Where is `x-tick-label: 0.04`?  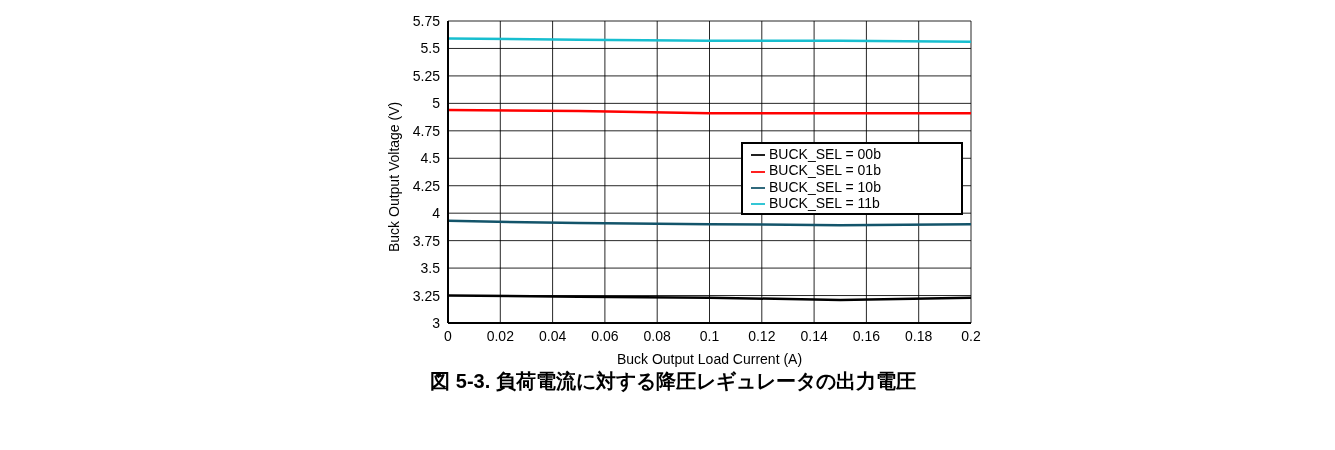
x-tick-label: 0.04 is located at coordinates (552, 335).